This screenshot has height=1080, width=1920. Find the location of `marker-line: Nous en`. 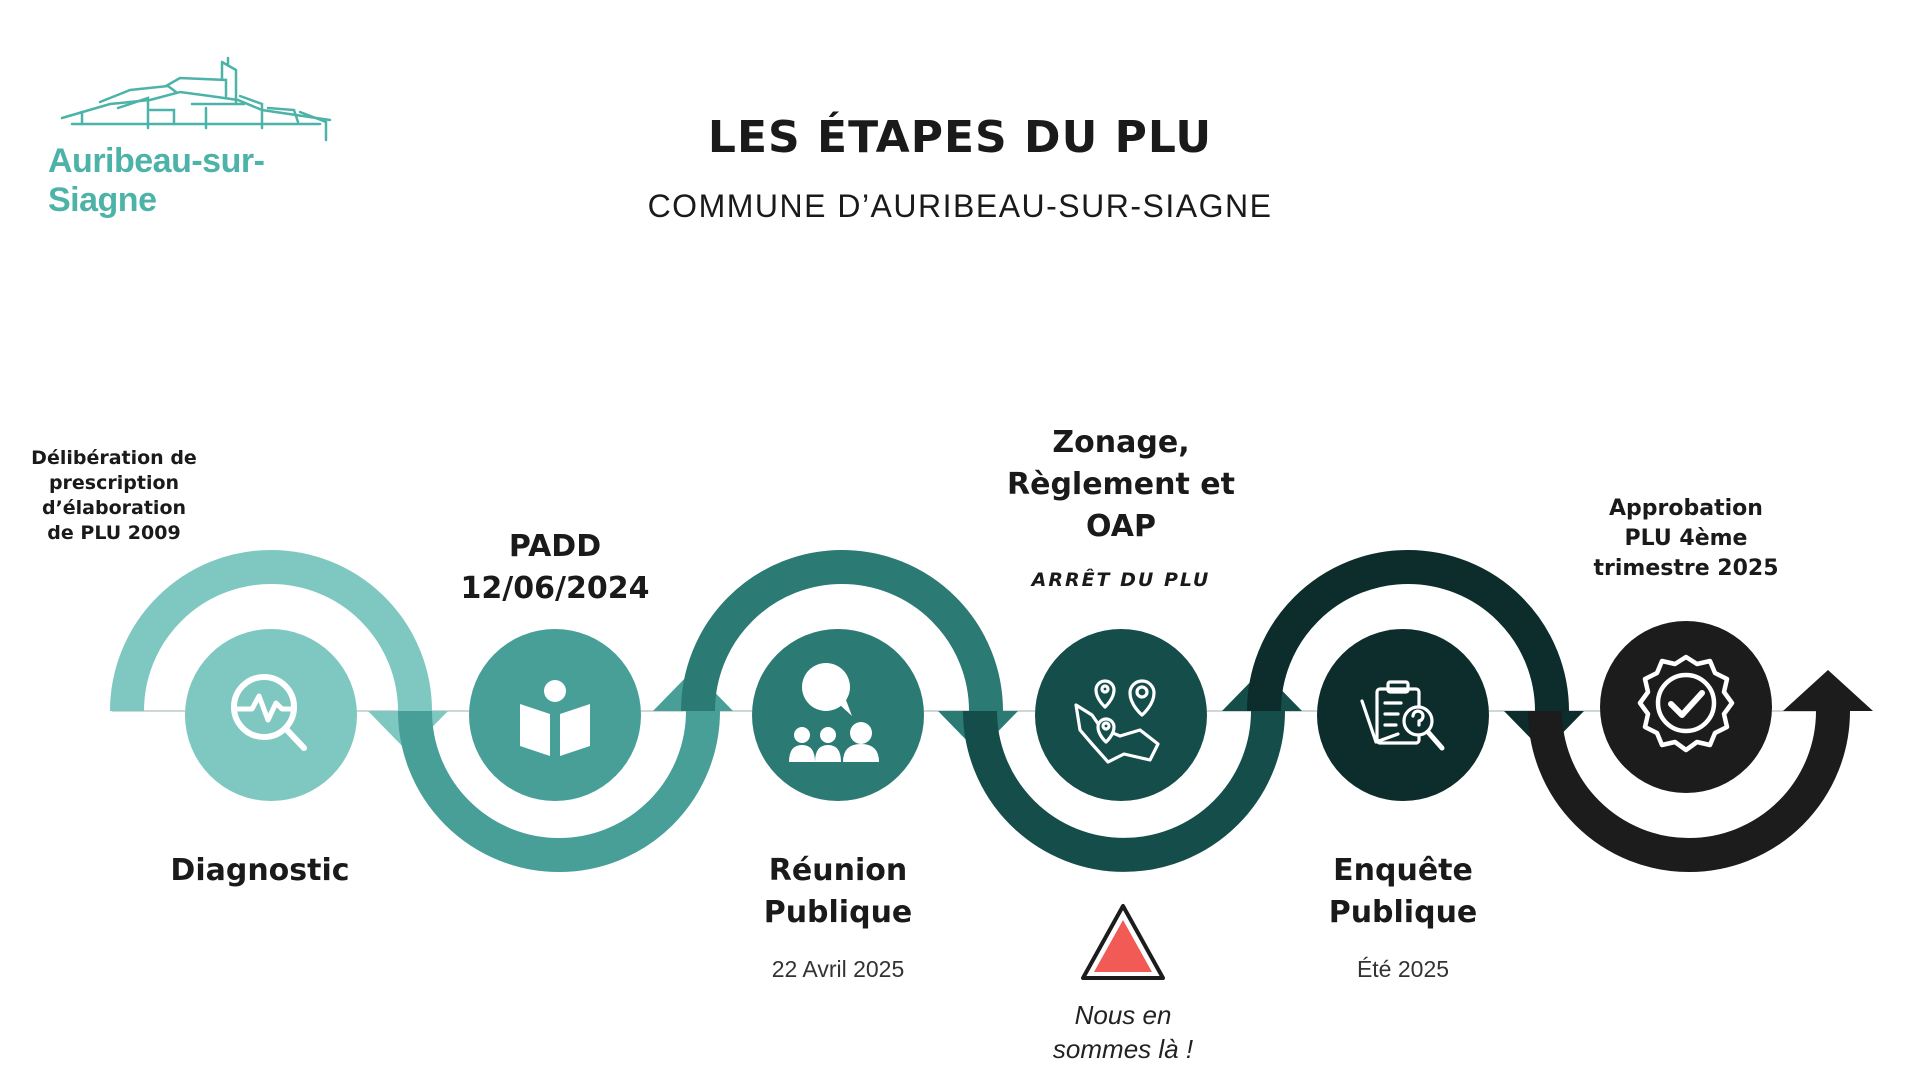

marker-line: Nous en is located at coordinates (1123, 1015).